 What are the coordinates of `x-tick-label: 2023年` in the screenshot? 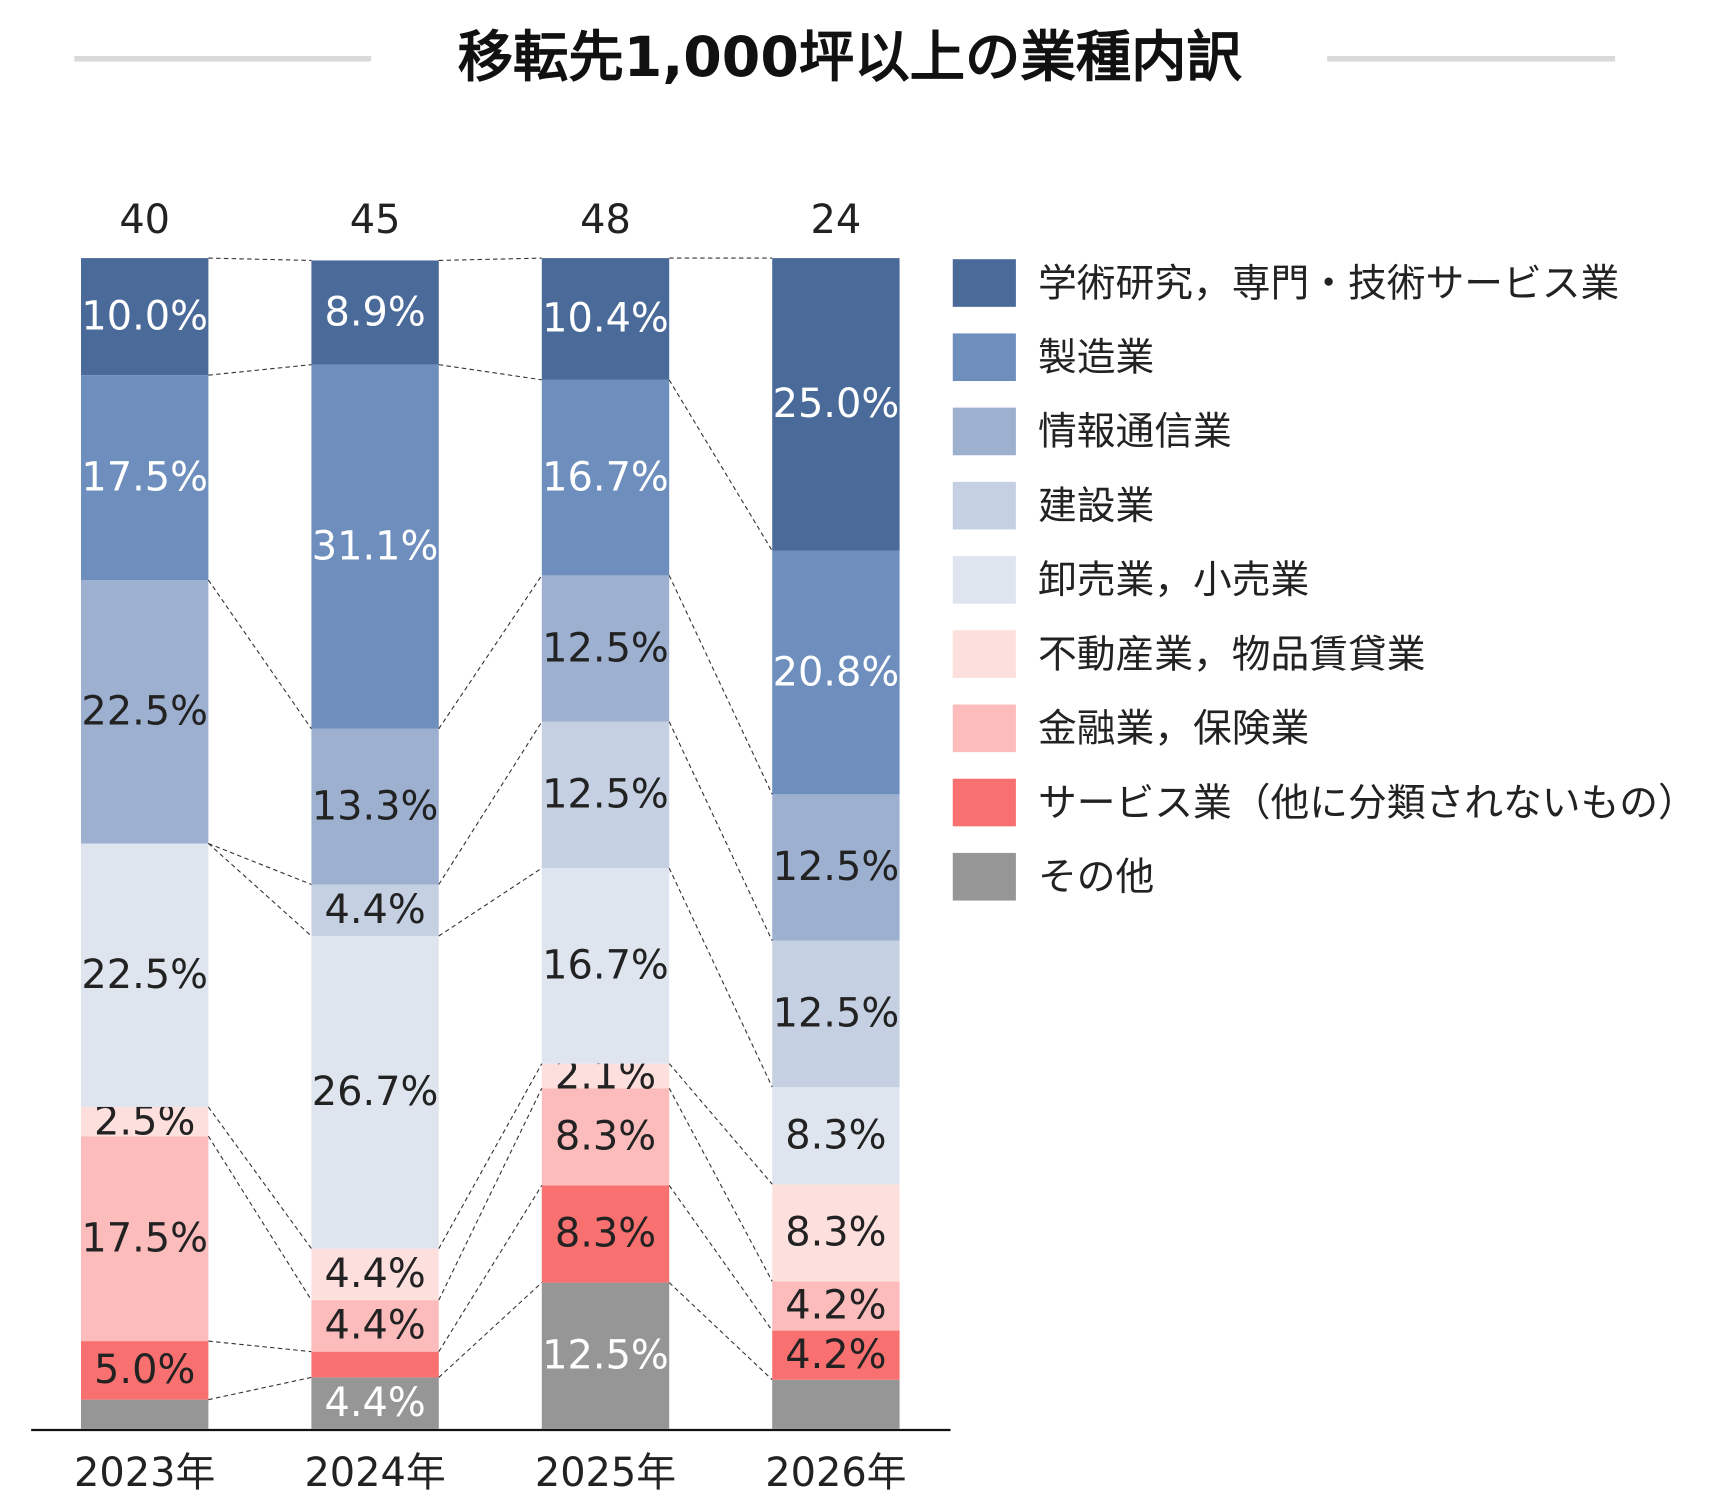 It's located at (144, 1473).